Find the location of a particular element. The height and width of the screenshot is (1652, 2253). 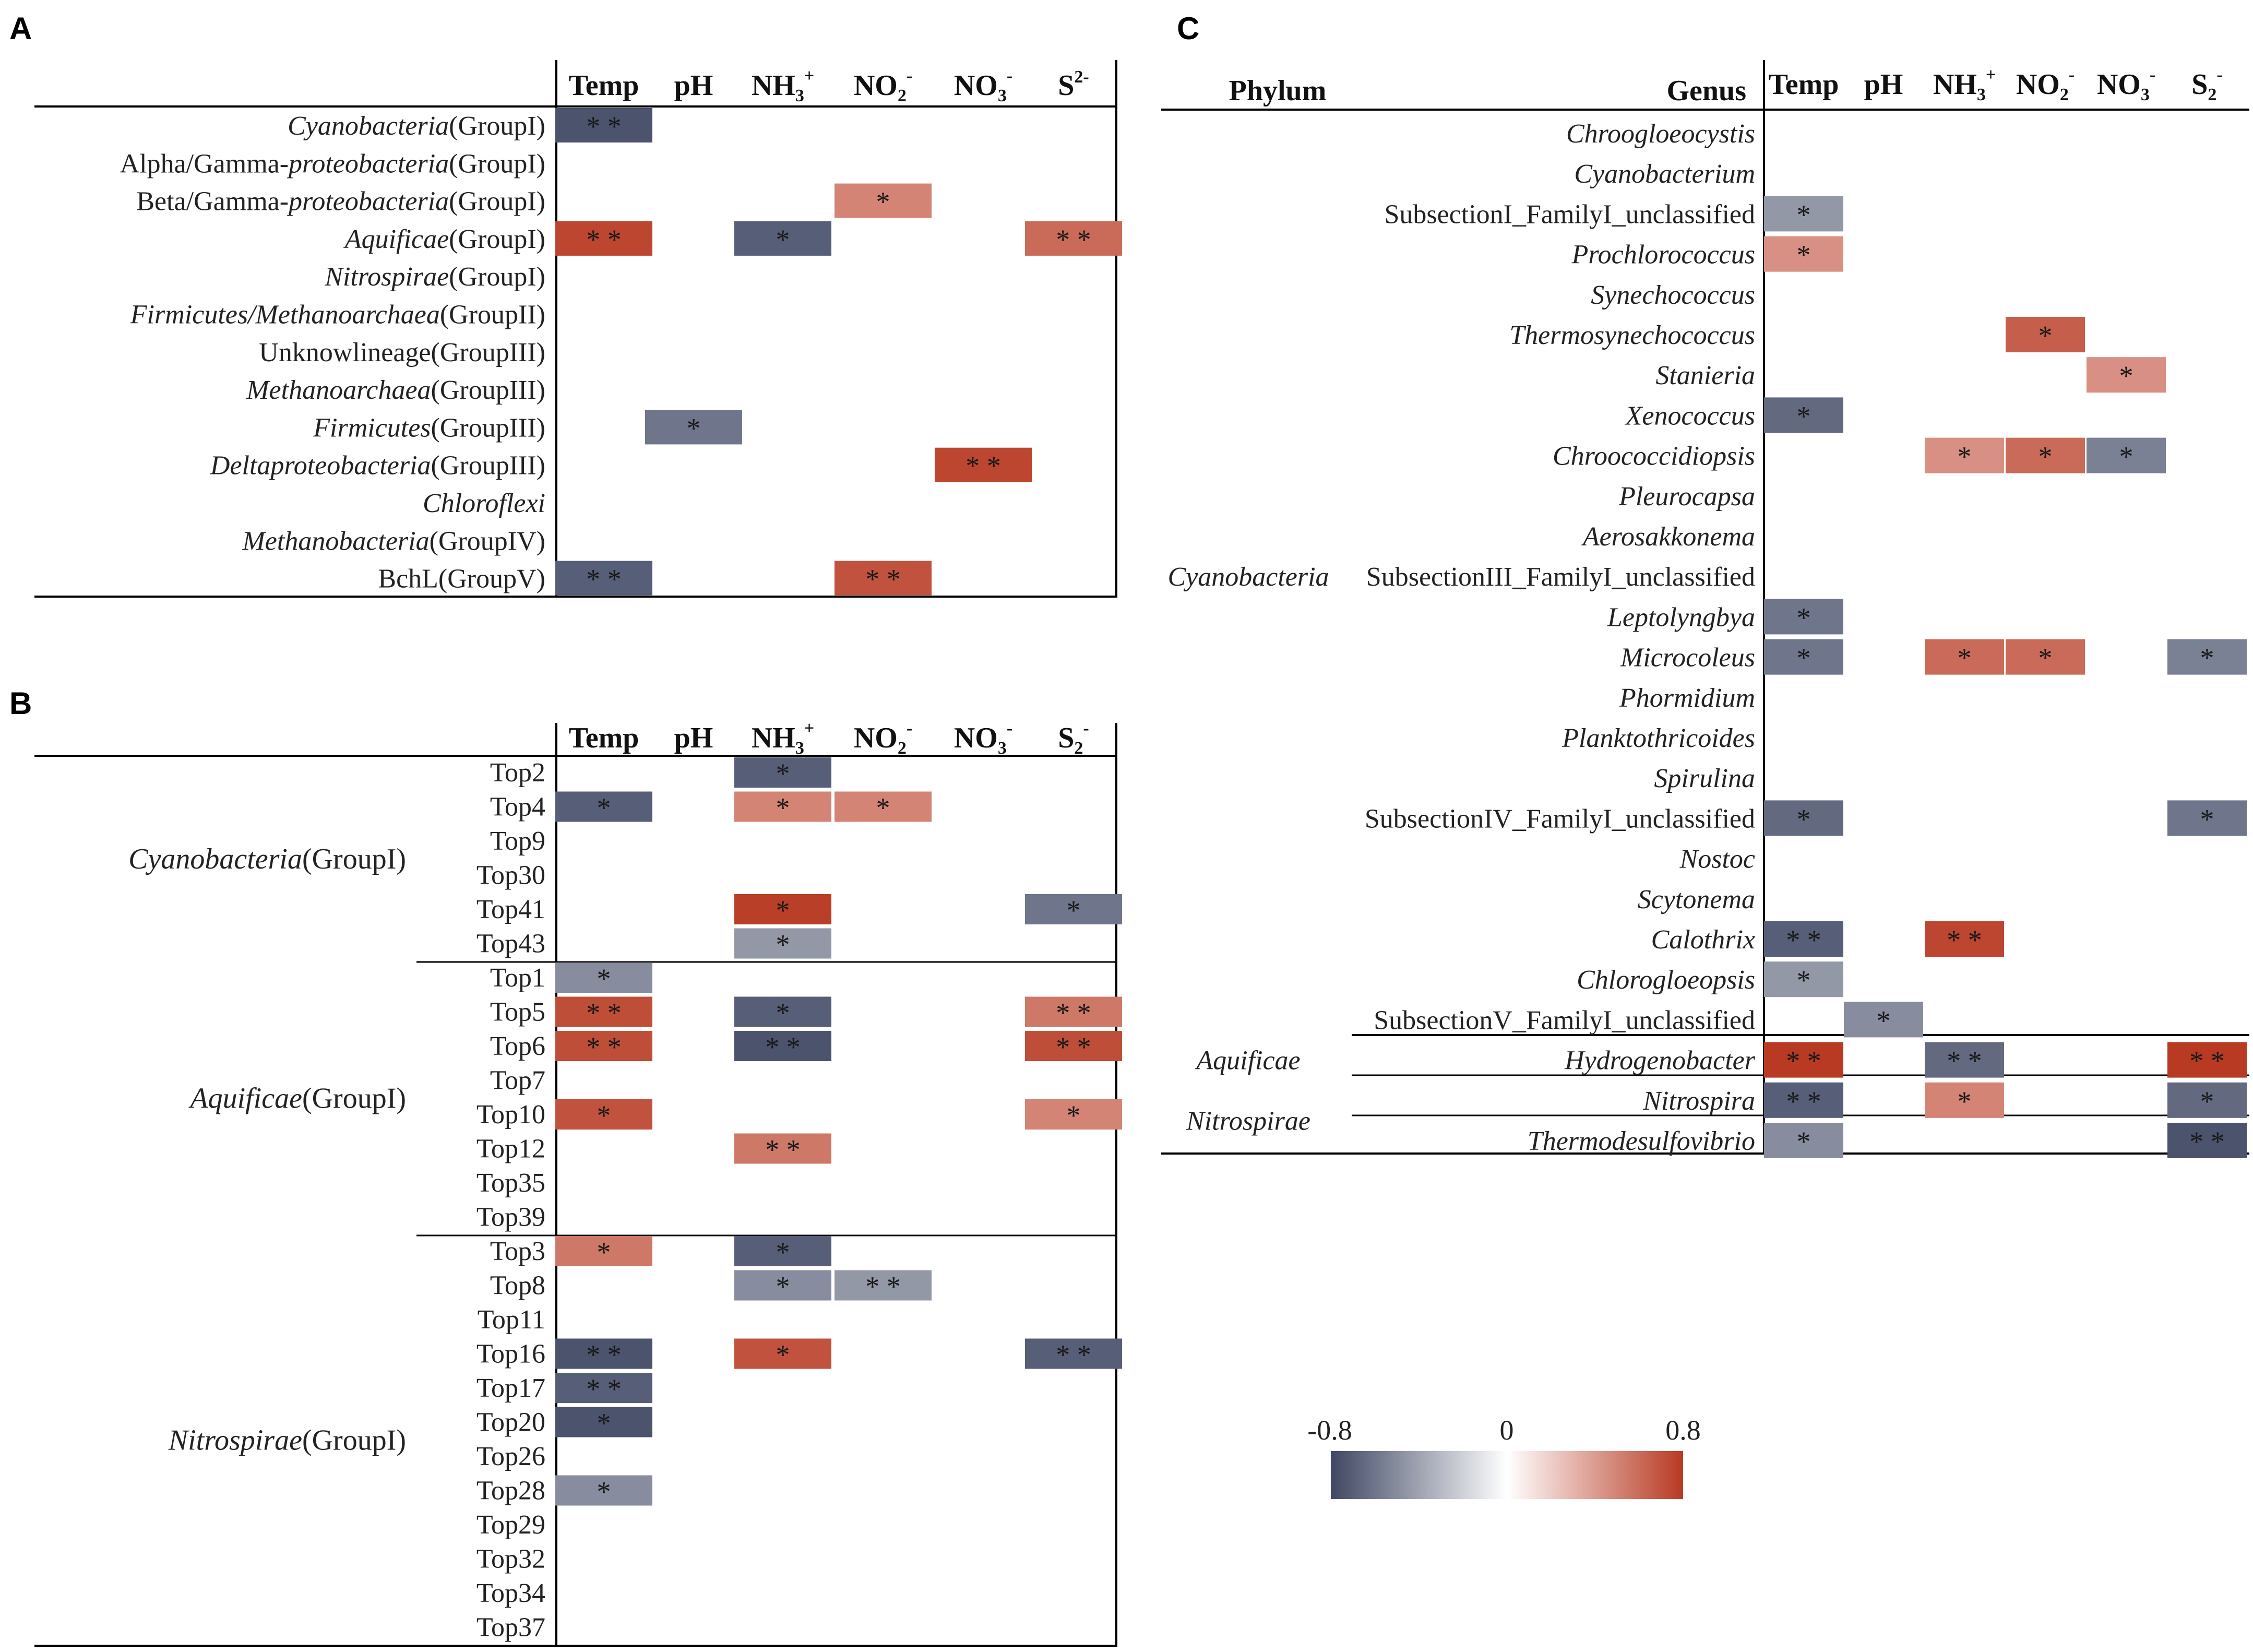

group-label: Aquificae(GroupI) is located at coordinates (297, 1098).